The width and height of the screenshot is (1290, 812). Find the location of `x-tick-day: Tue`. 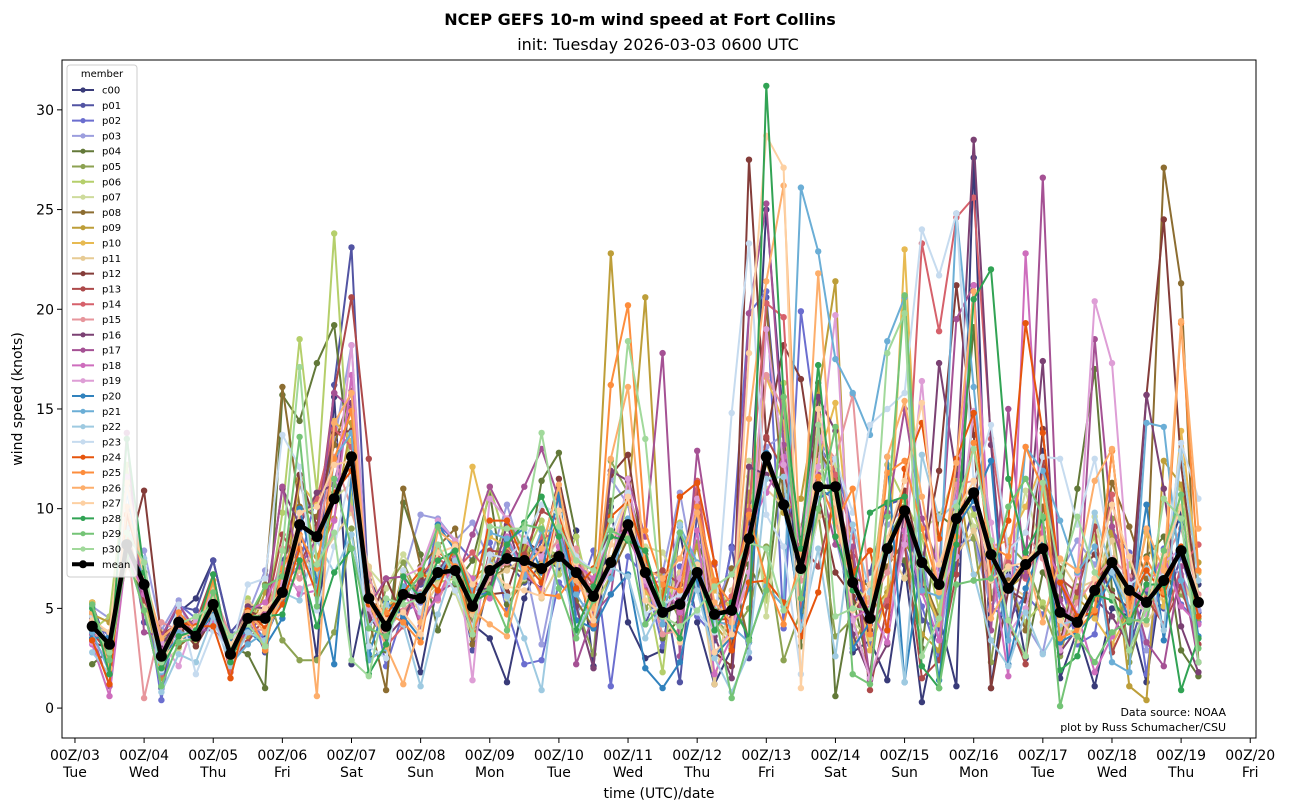

x-tick-day: Tue is located at coordinates (74, 773).